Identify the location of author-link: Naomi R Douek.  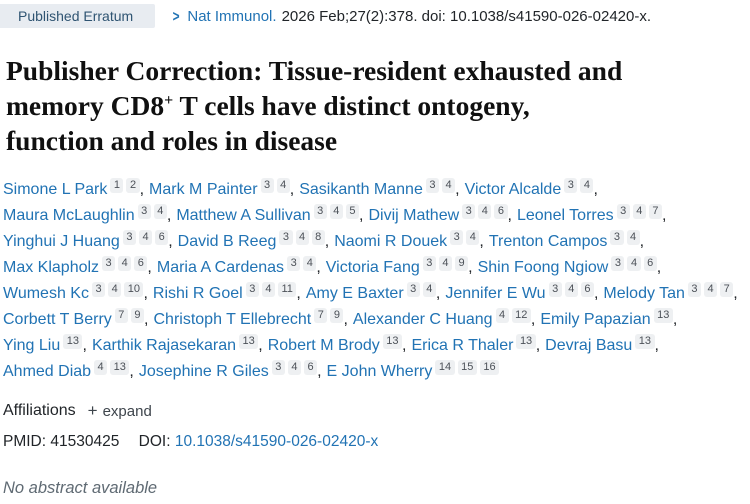
(391, 241).